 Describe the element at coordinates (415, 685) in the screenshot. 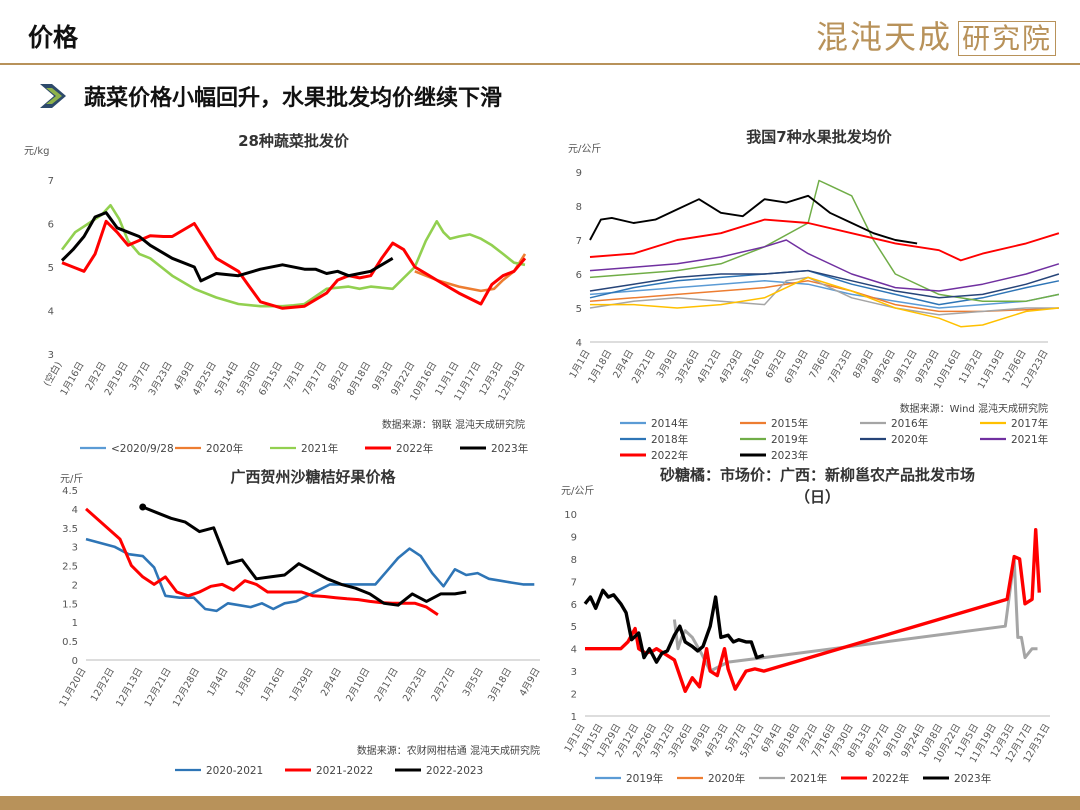

I see `x-tick-label: 2月23日` at that location.